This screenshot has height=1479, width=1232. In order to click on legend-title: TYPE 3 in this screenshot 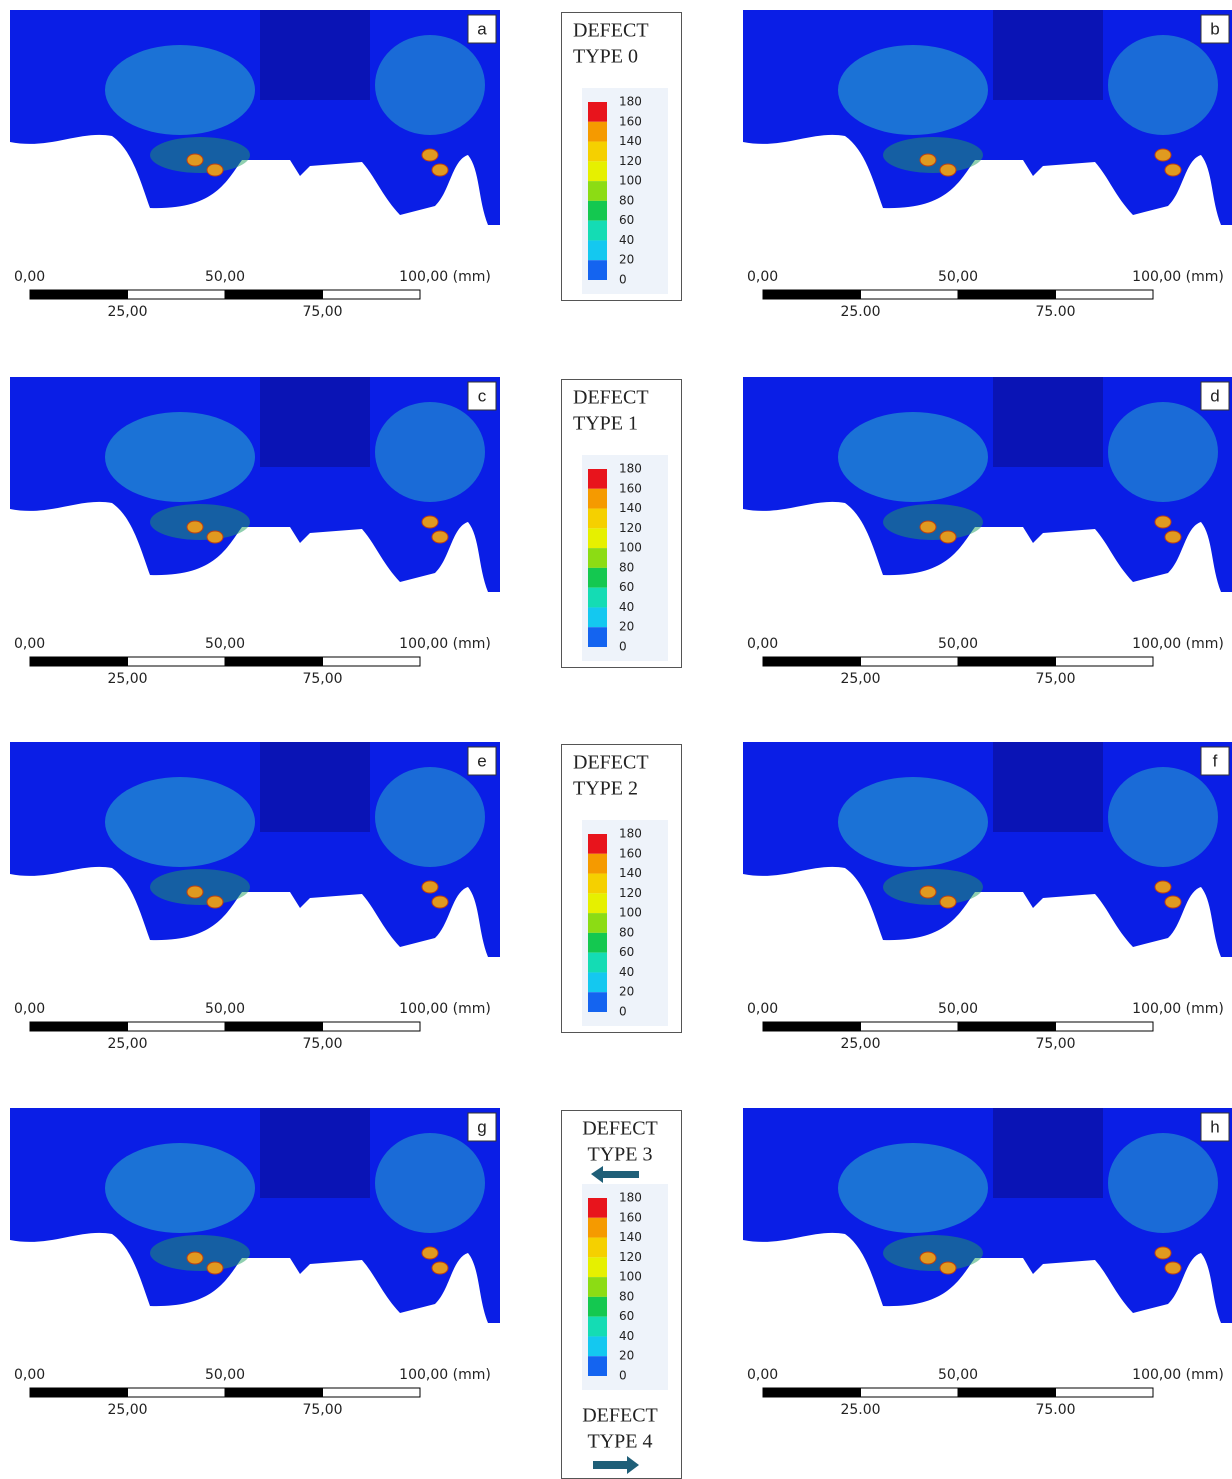, I will do `click(620, 1155)`.